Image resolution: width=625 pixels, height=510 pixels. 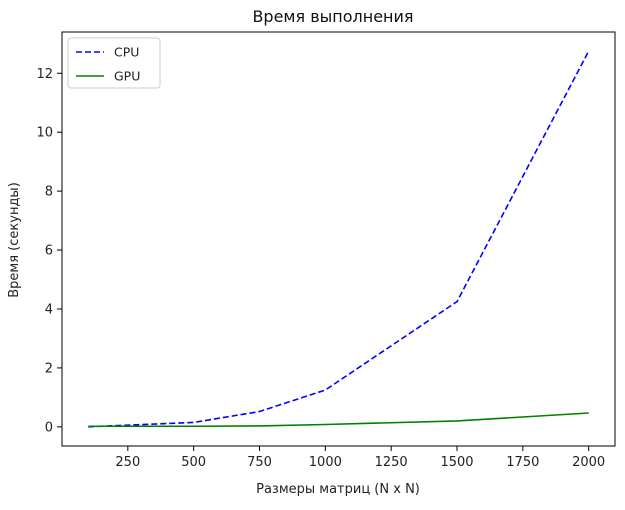 What do you see at coordinates (49, 427) in the screenshot?
I see `y-tick-label: 0` at bounding box center [49, 427].